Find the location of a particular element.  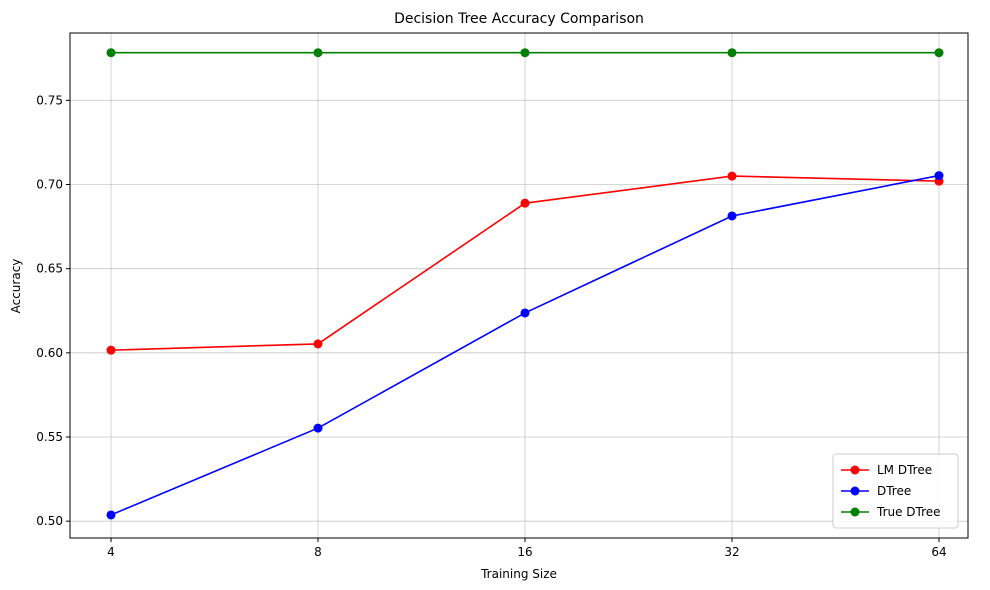

legend-label: True DTree is located at coordinates (908, 512).